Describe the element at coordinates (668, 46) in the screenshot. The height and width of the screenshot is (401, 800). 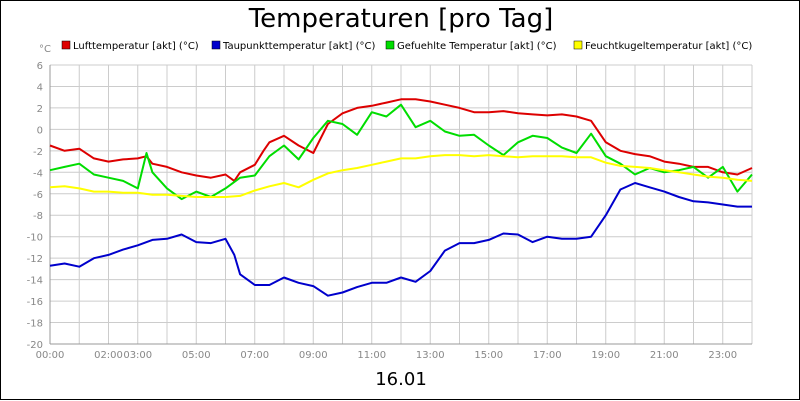
I see `legend-label-4: Feuchtkugeltemperatur [akt] (°C)` at that location.